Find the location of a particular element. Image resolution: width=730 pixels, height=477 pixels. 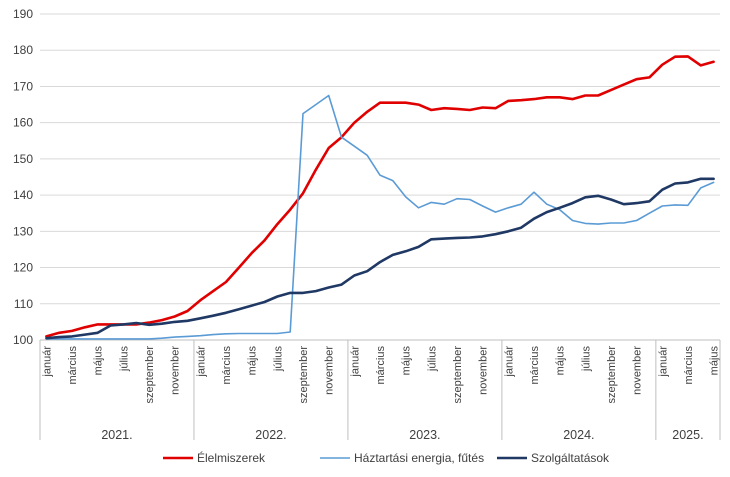

y-tick-label: 140 is located at coordinates (23, 195).